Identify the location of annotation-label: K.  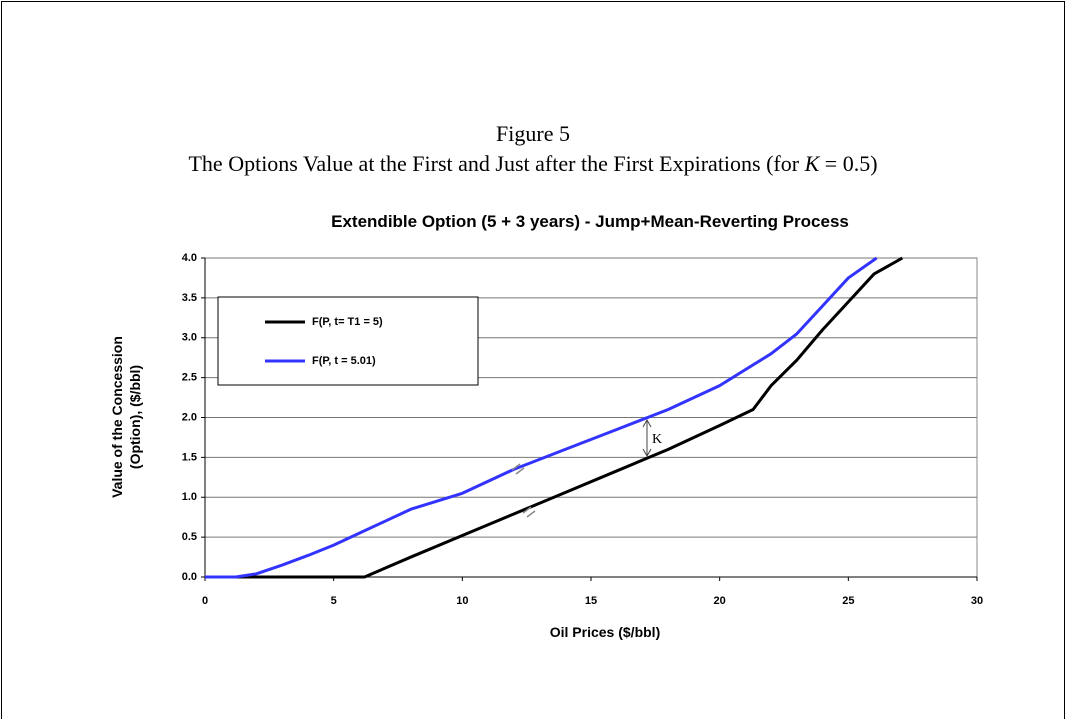
(657, 439).